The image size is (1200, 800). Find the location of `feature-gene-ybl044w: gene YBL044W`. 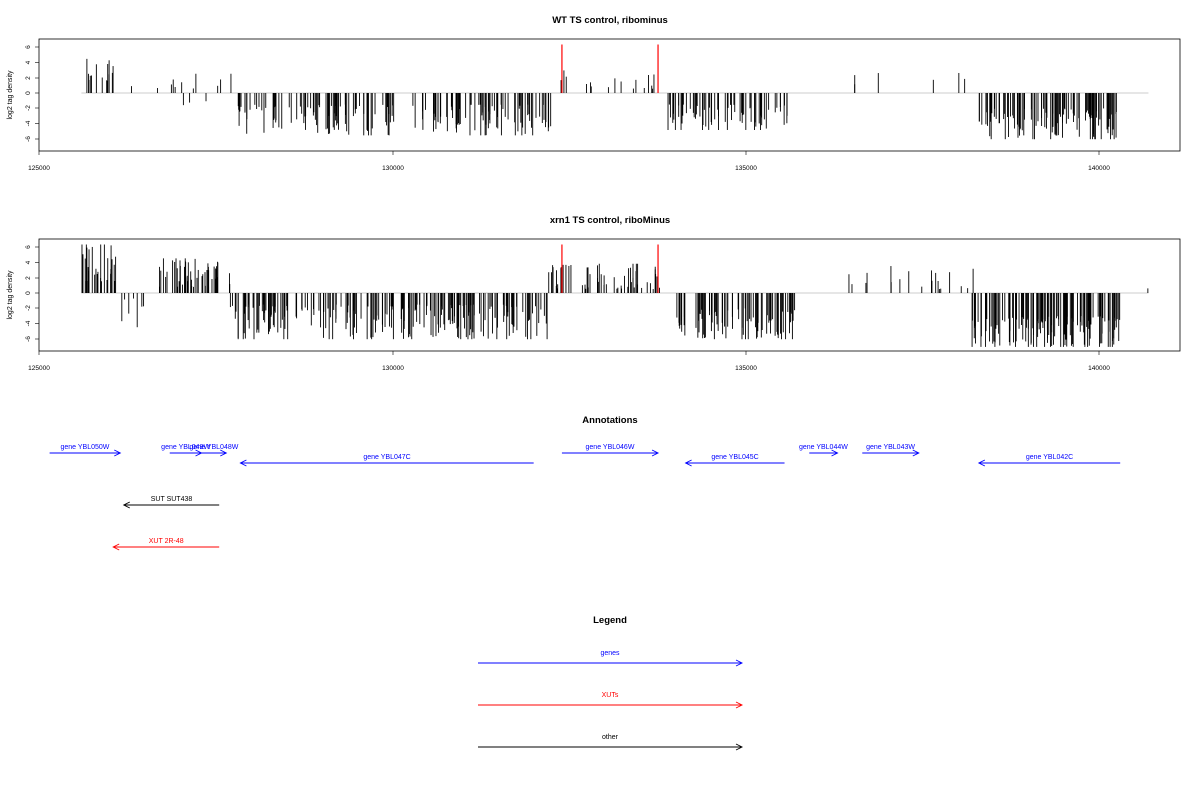

feature-gene-ybl044w: gene YBL044W is located at coordinates (823, 450).